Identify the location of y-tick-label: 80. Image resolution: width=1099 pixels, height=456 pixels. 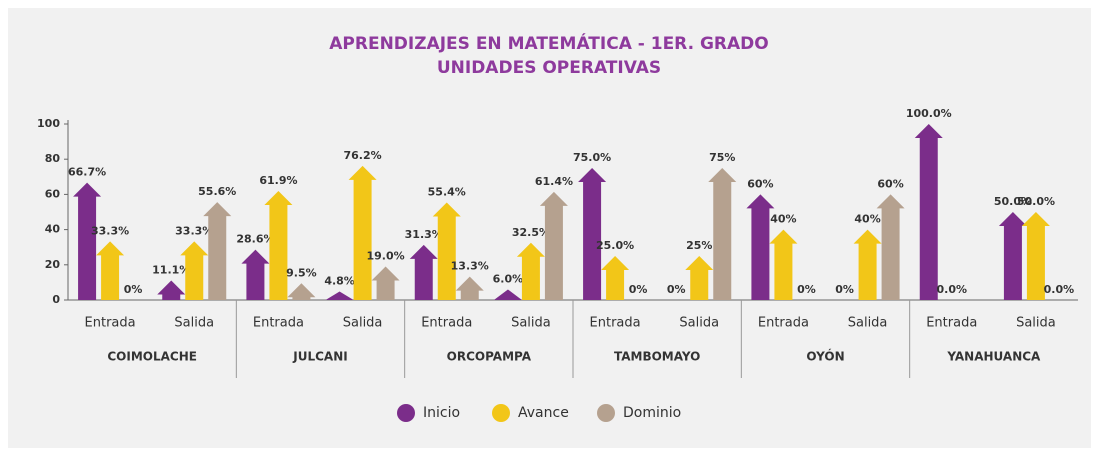
(53, 158).